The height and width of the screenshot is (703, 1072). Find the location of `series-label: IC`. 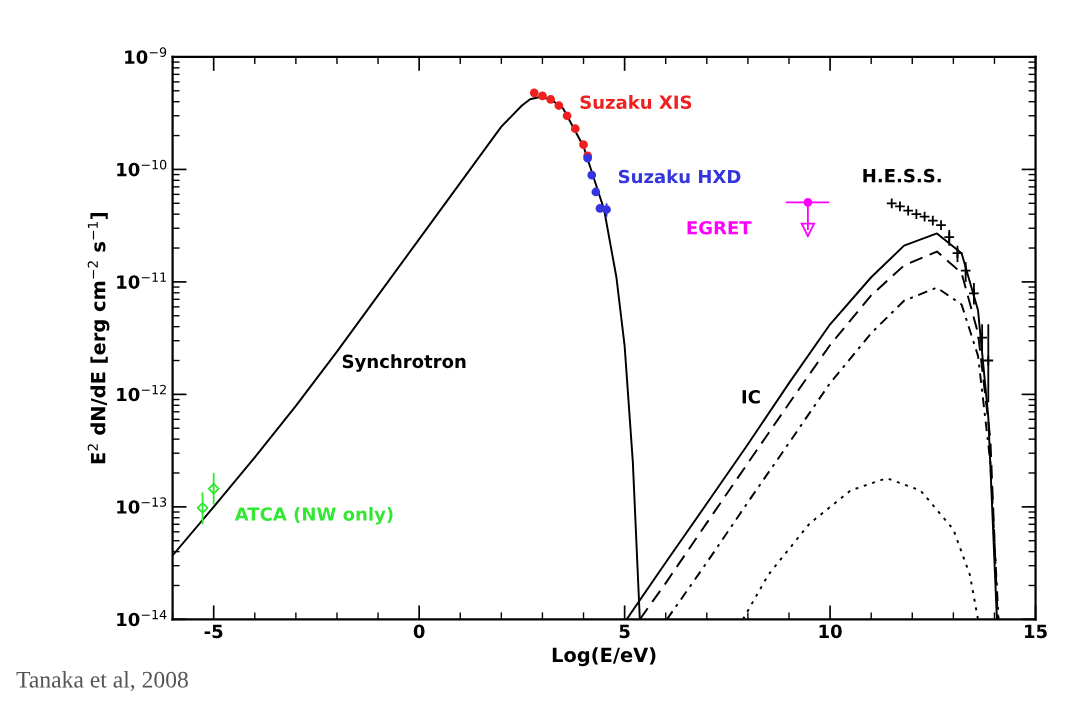

series-label: IC is located at coordinates (751, 396).